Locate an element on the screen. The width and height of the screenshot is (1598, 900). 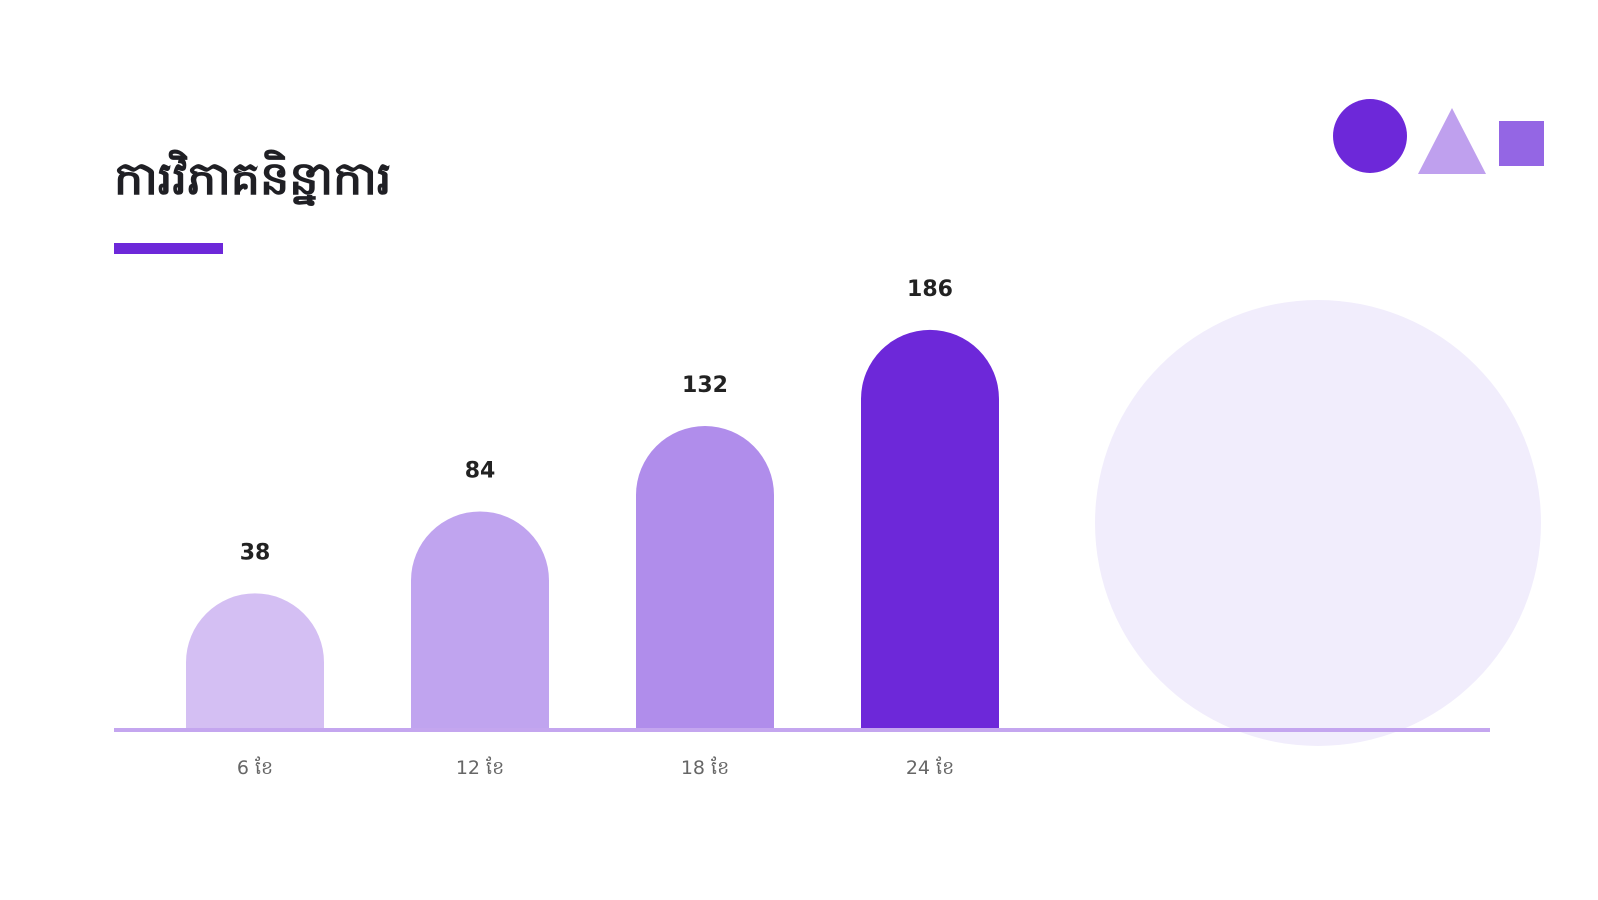
data-label: 38 is located at coordinates (255, 552).